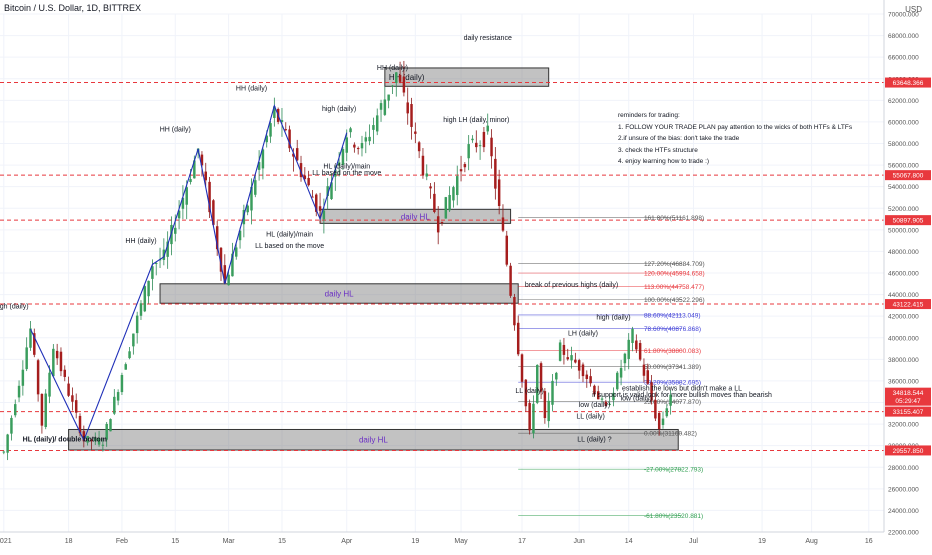 Image resolution: width=932 pixels, height=555 pixels. Describe the element at coordinates (672, 367) in the screenshot. I see `fib-label: 50.00%(37341.389)` at that location.